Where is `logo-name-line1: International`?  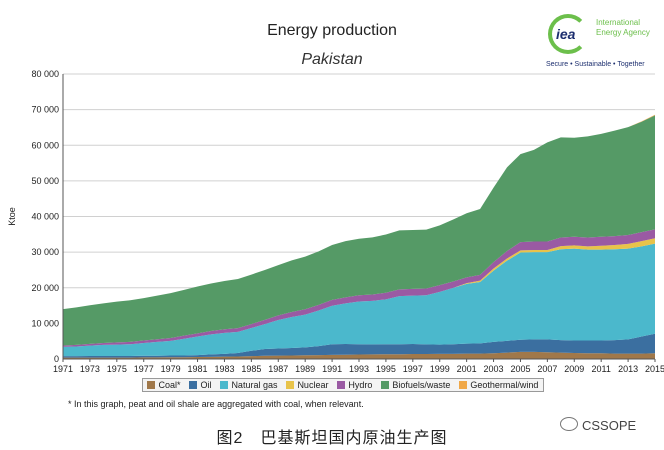
logo-name-line1: International is located at coordinates (618, 22).